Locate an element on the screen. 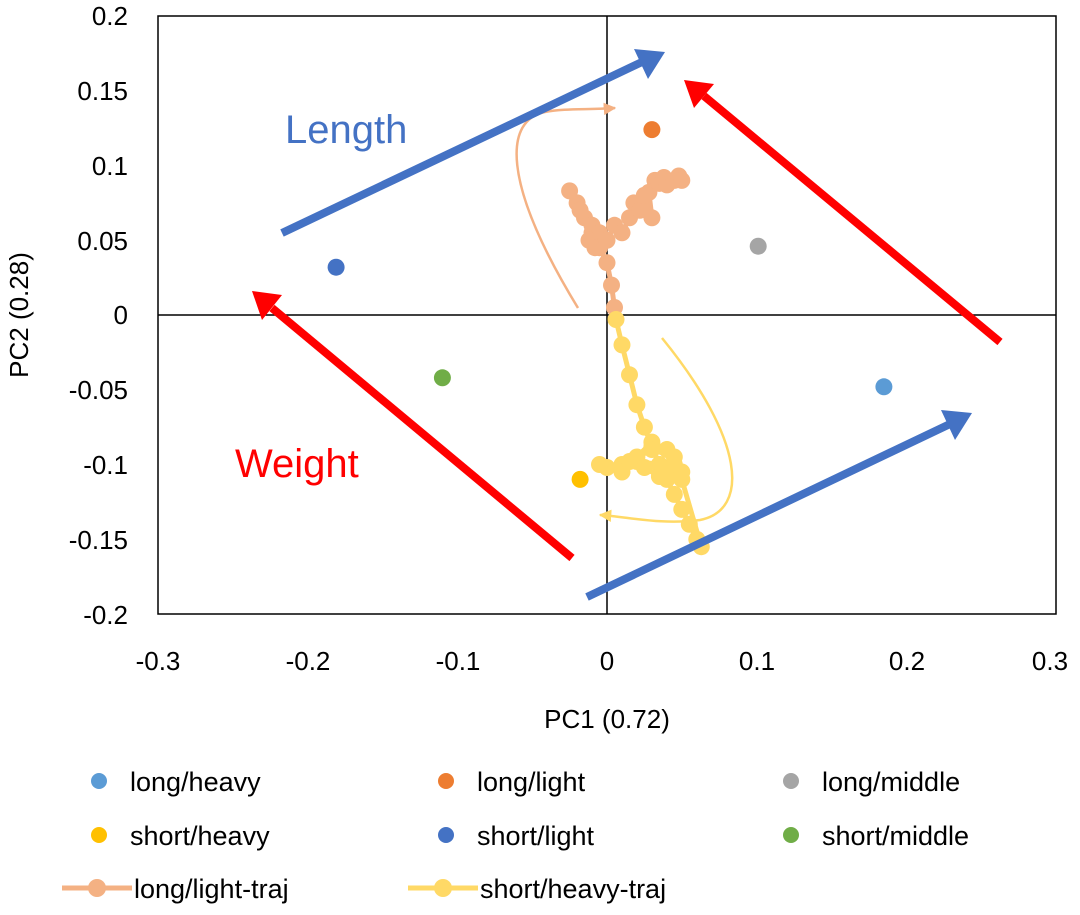 This screenshot has height=915, width=1080. long-heavy-point is located at coordinates (884, 387).